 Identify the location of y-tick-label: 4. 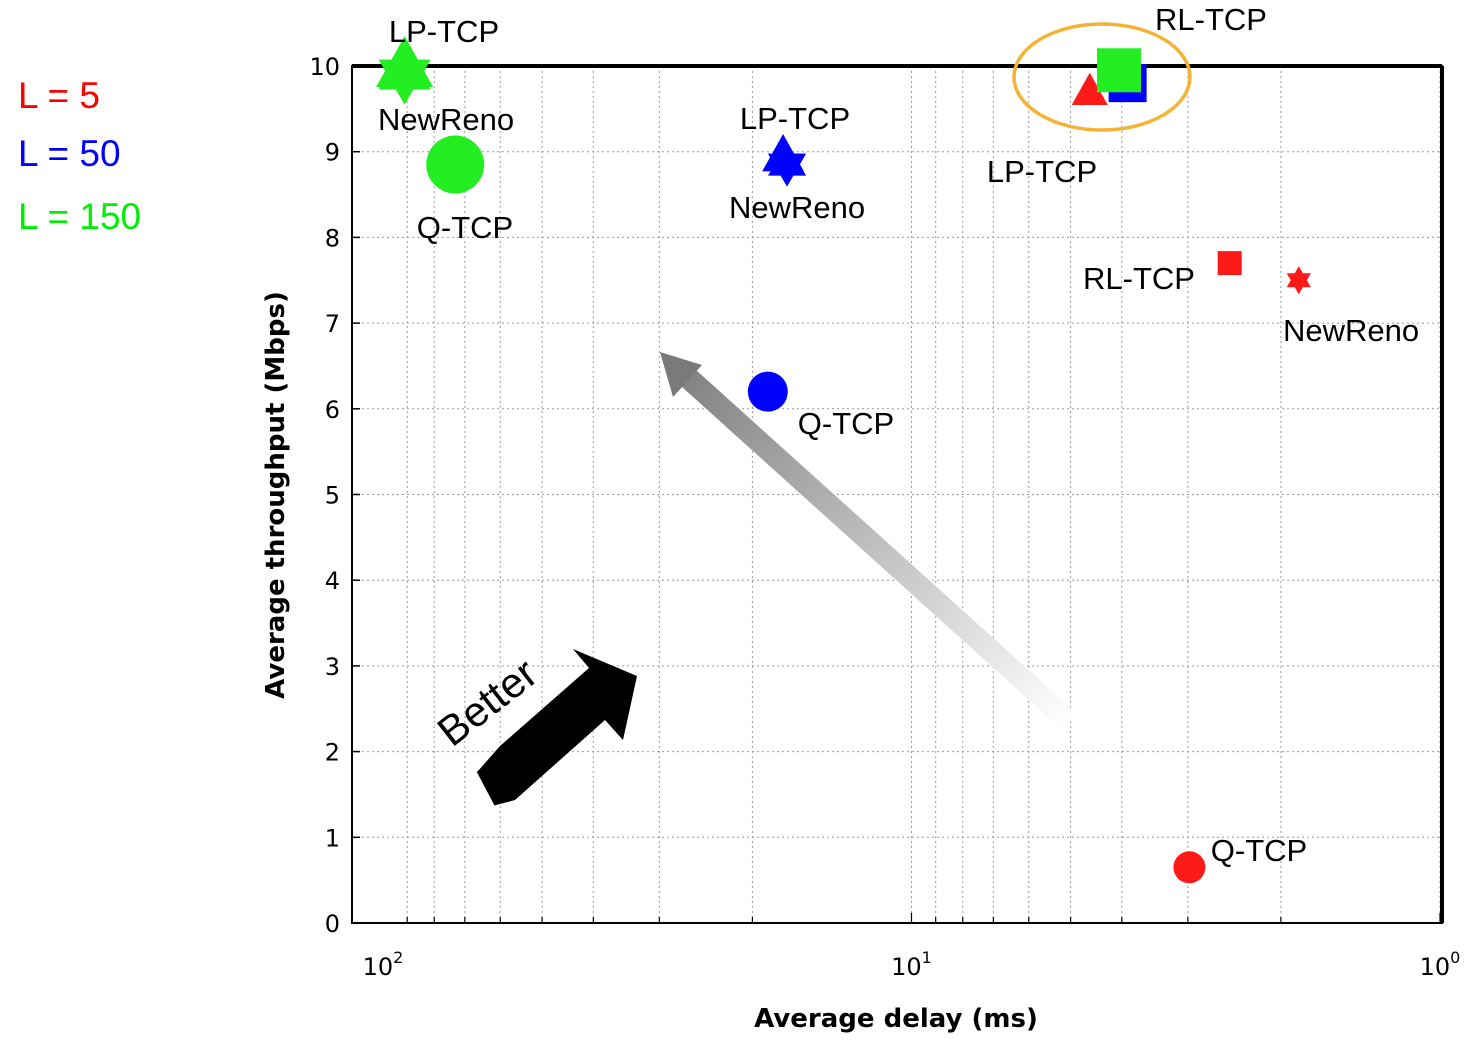
(332, 581).